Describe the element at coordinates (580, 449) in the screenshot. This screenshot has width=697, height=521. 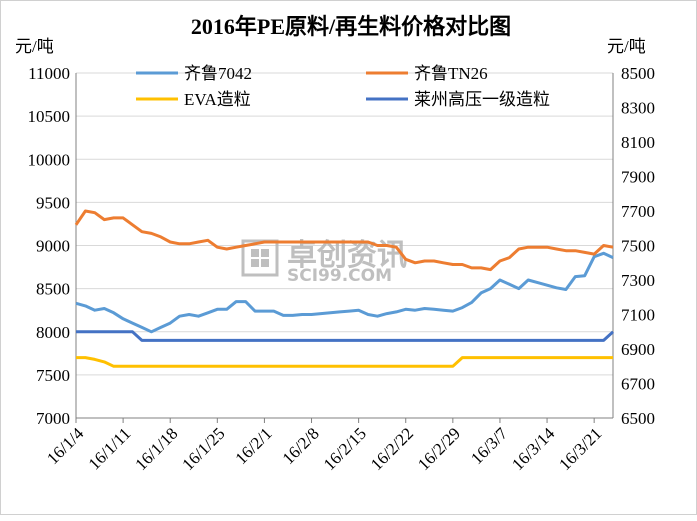
I see `x-tick-label-11: 16/3/21` at that location.